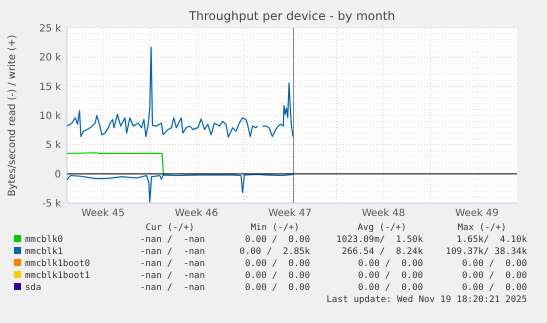 The height and width of the screenshot is (323, 547). What do you see at coordinates (57, 174) in the screenshot?
I see `y-tick-label: 0` at bounding box center [57, 174].